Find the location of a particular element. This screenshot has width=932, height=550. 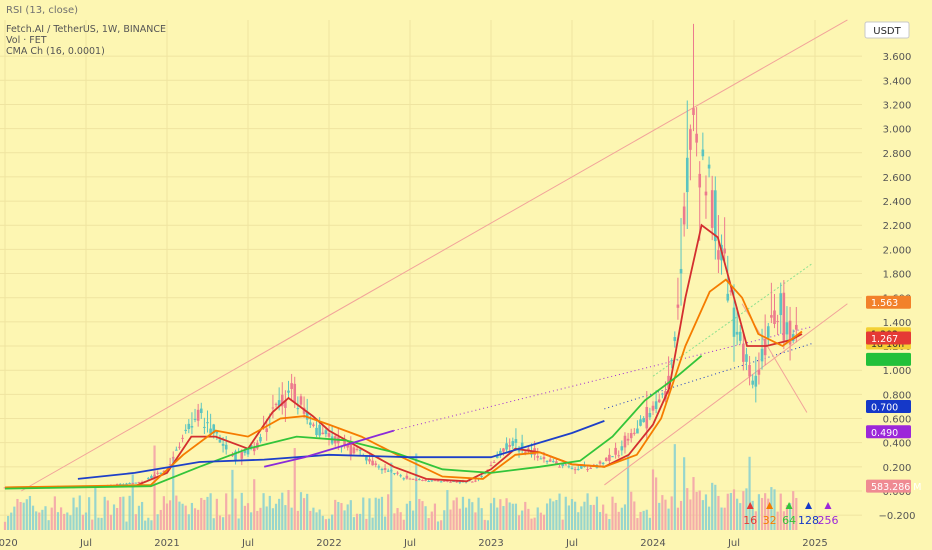

ma-marker-triangle is located at coordinates (789, 505).